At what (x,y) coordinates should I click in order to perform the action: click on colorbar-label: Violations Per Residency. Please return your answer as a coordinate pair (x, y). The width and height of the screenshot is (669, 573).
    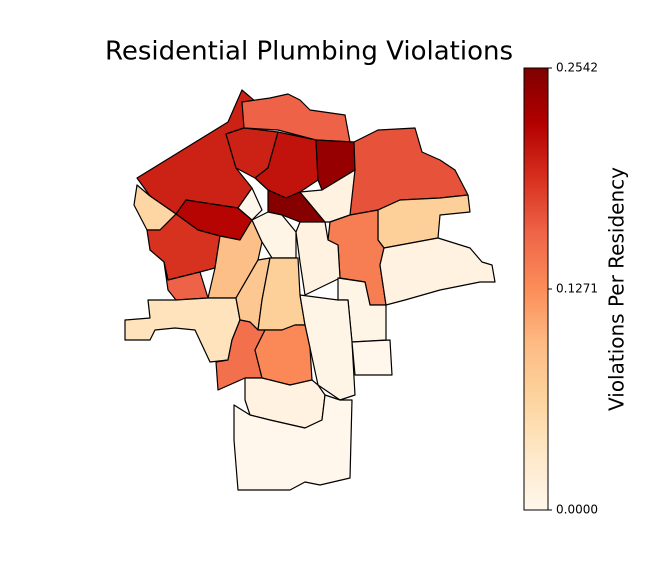
    Looking at the image, I should click on (617, 289).